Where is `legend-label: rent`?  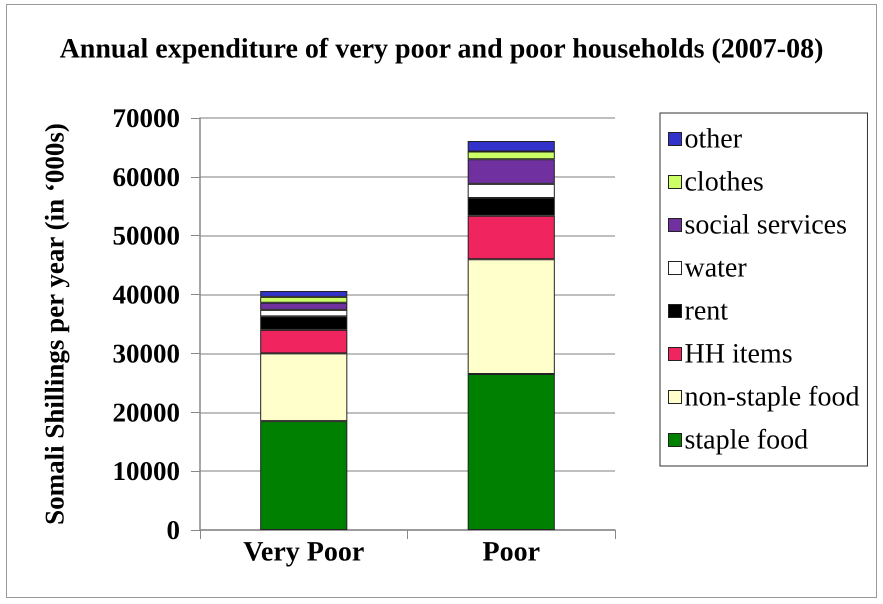 legend-label: rent is located at coordinates (706, 311).